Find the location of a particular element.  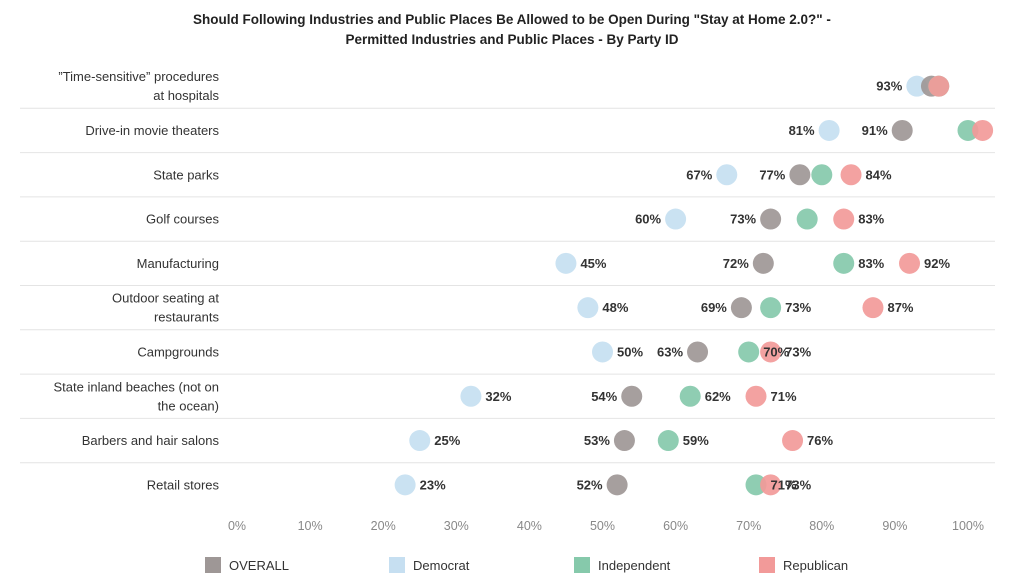

legend-item-independent: Independent is located at coordinates (622, 565).